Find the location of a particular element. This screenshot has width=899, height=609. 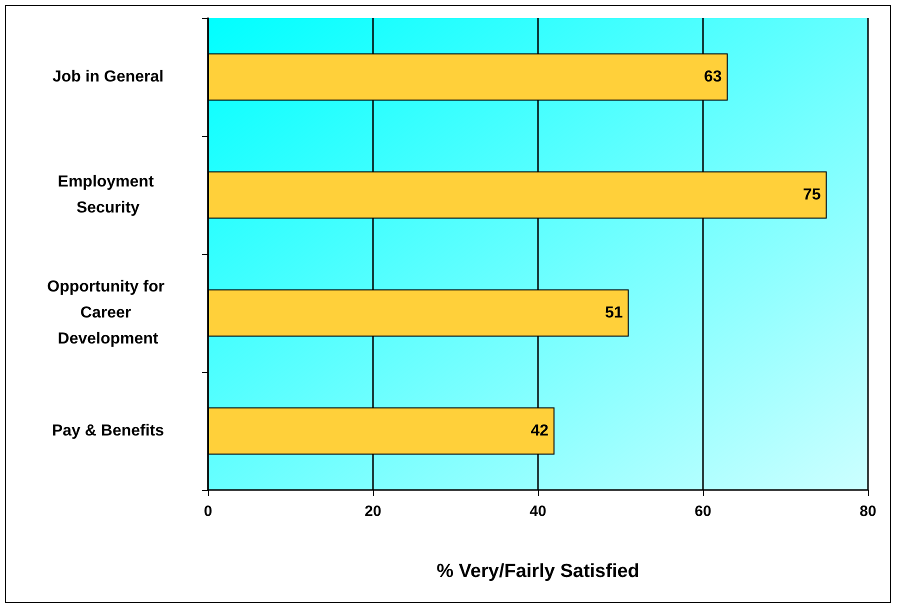

x-tick-label: 40 is located at coordinates (538, 511).